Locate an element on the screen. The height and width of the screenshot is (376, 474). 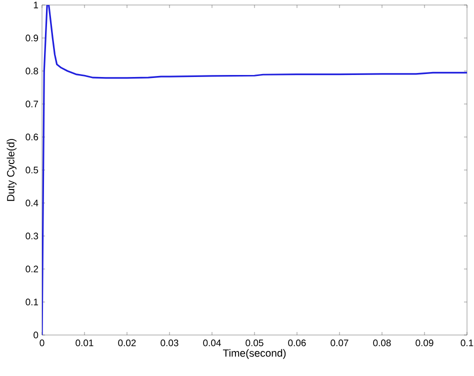
y-tick-label: 0.1 is located at coordinates (32, 302).